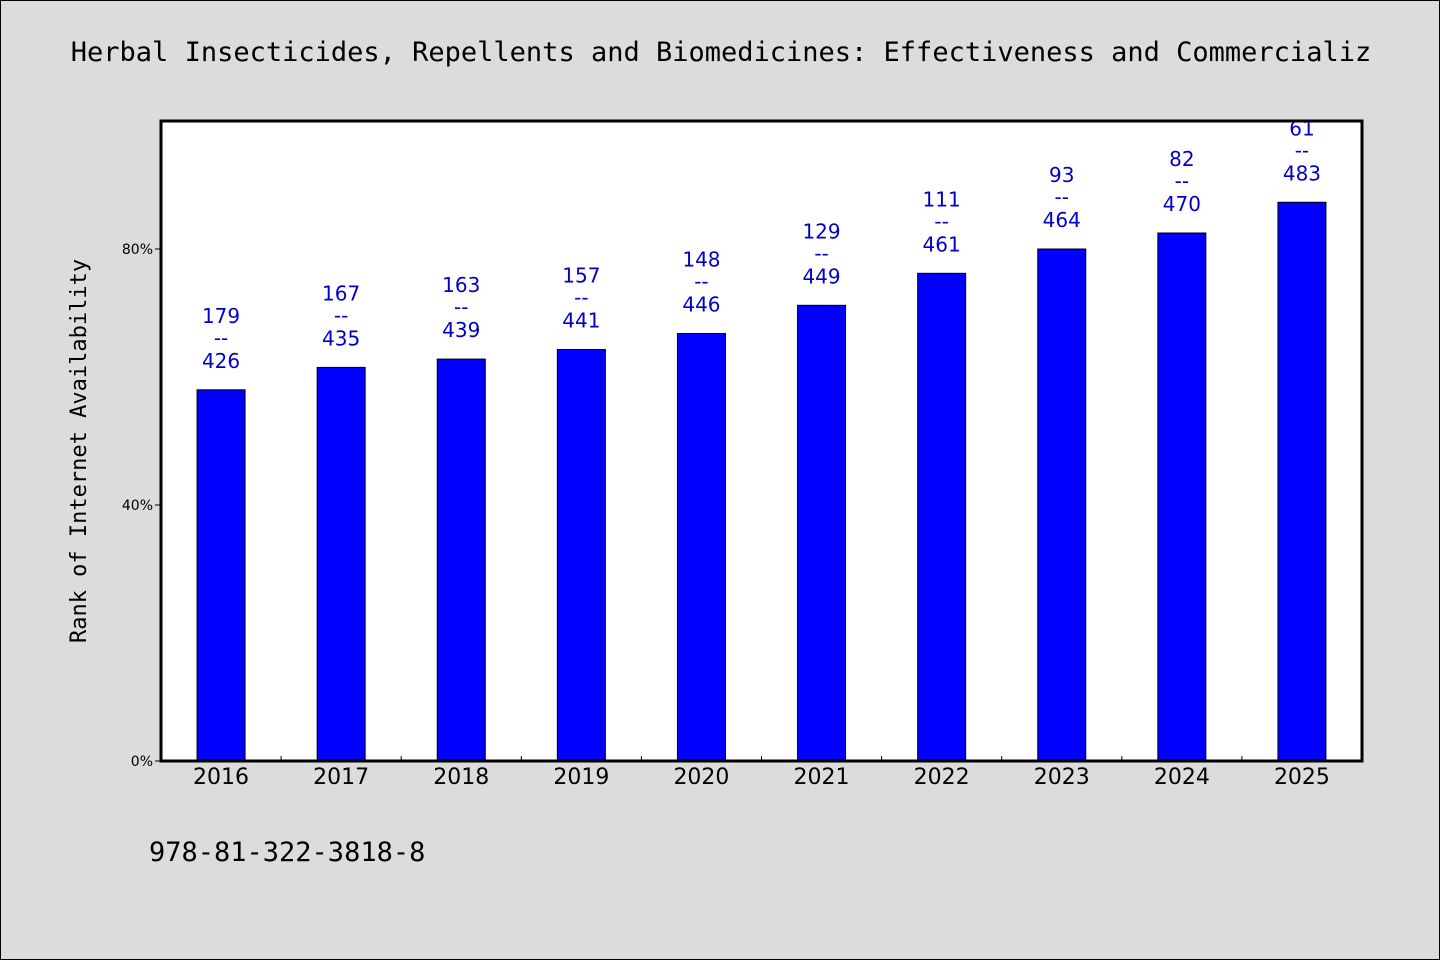  Describe the element at coordinates (581, 777) in the screenshot. I see `x-tick-label-2019: 2019` at that location.